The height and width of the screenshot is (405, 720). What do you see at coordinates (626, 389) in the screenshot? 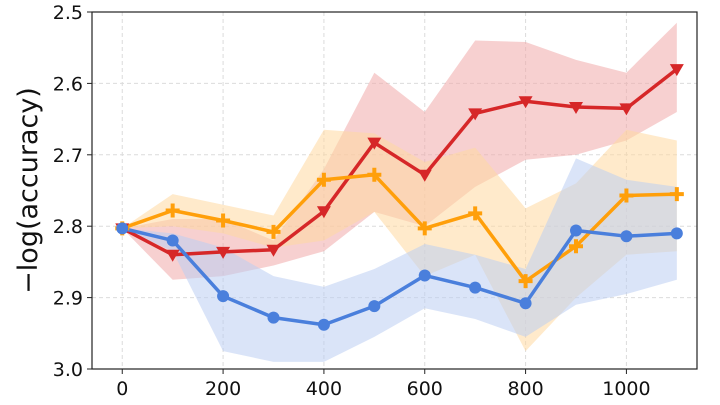
I see `x-tick-label: 1000` at bounding box center [626, 389].